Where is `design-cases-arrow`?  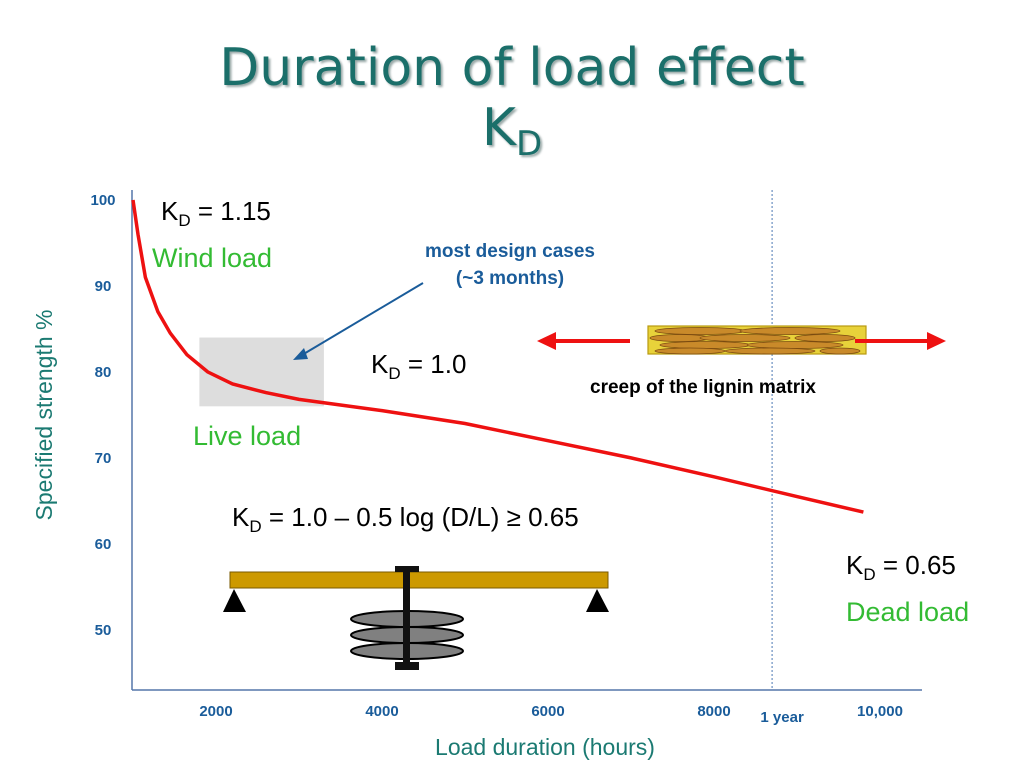 design-cases-arrow is located at coordinates (362, 319).